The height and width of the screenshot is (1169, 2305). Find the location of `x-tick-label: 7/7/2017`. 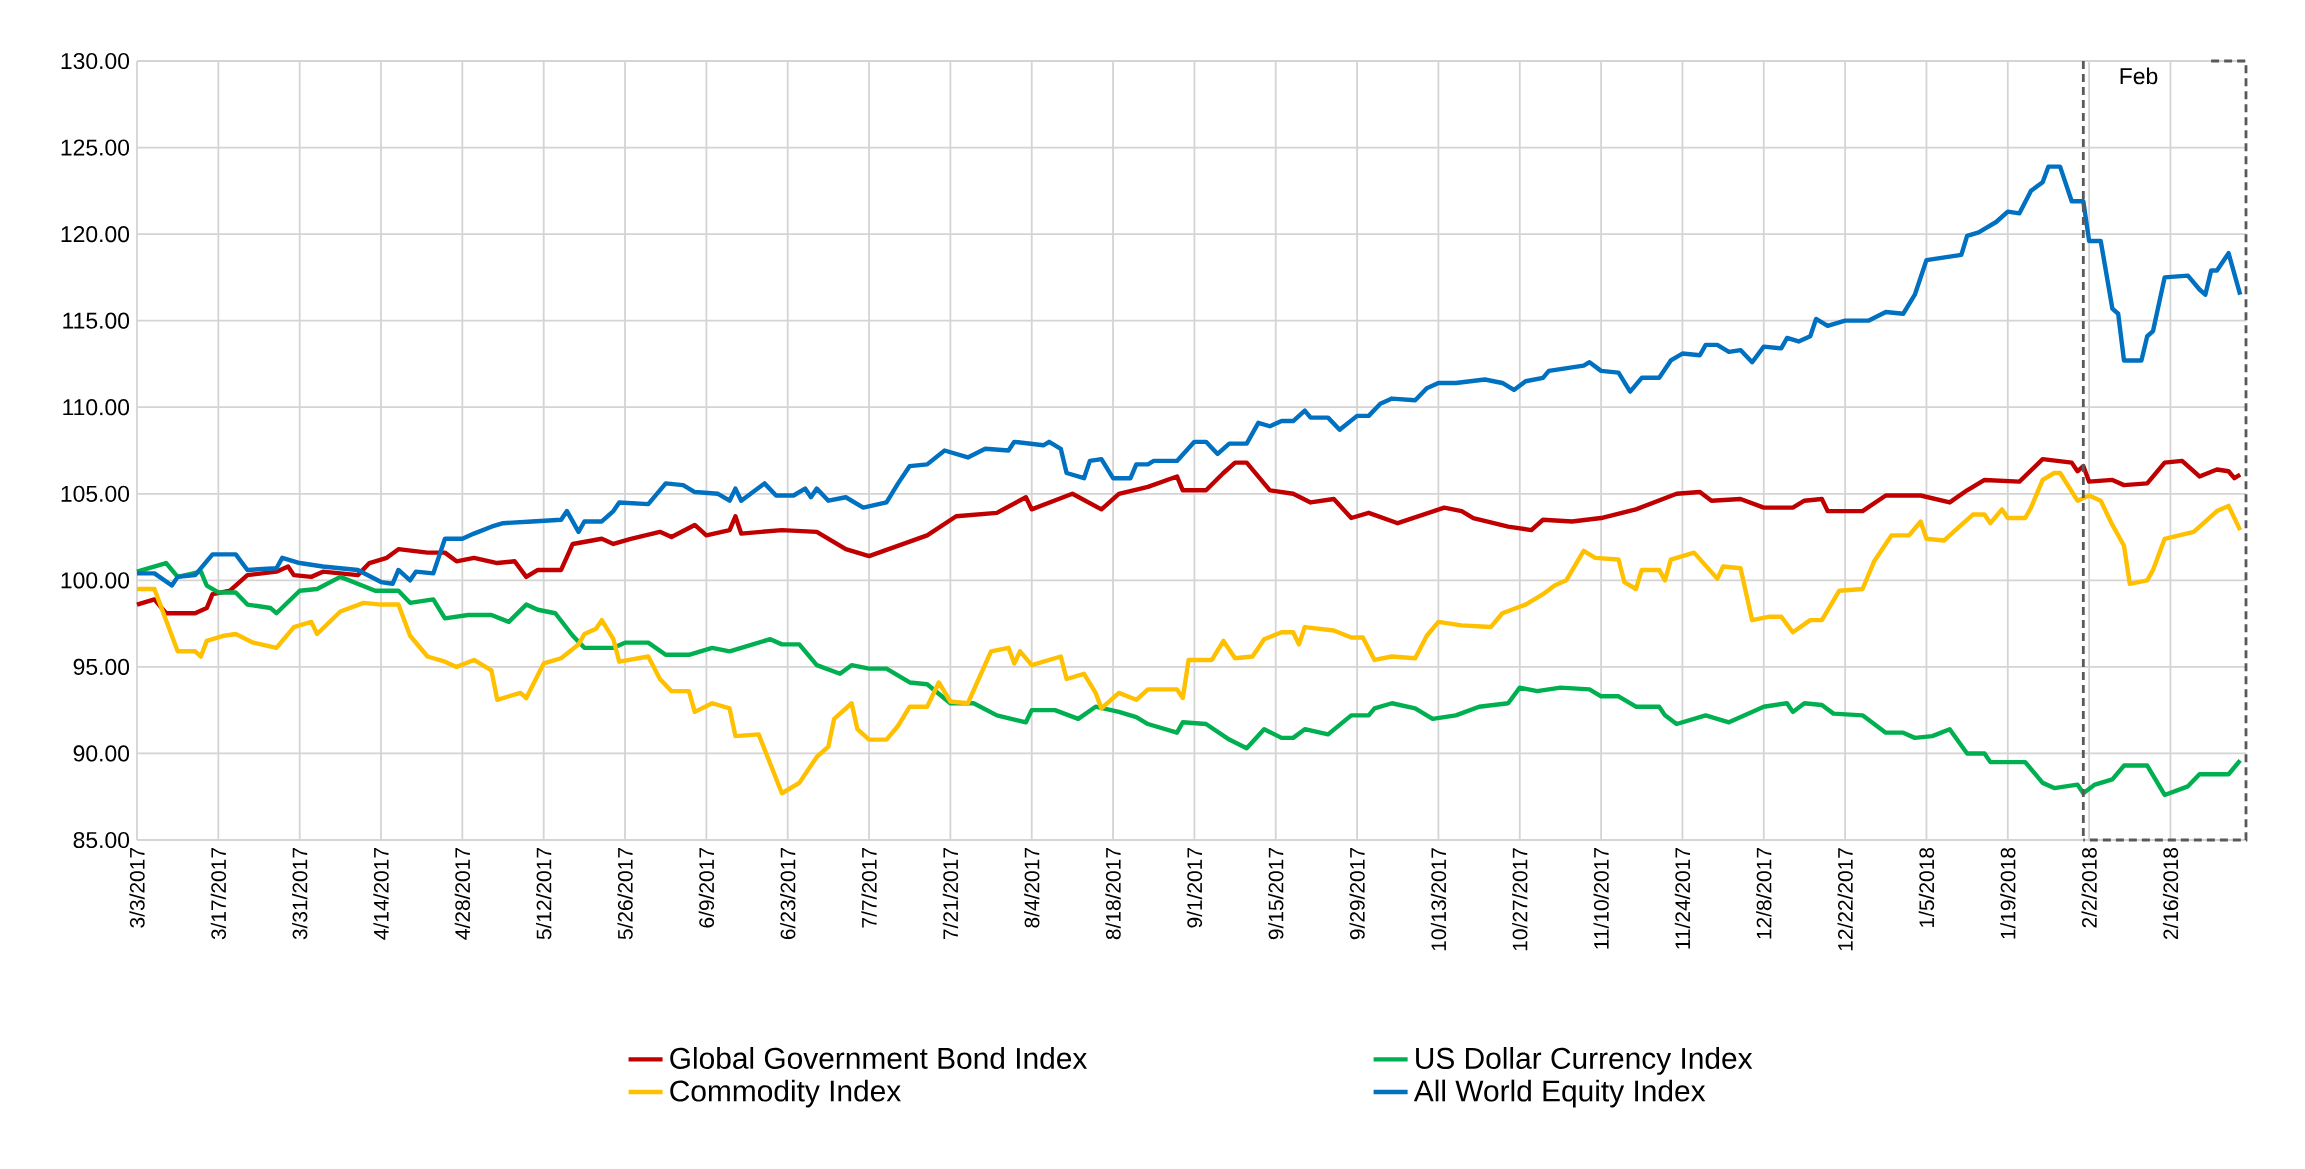

x-tick-label: 7/7/2017 is located at coordinates (869, 888).